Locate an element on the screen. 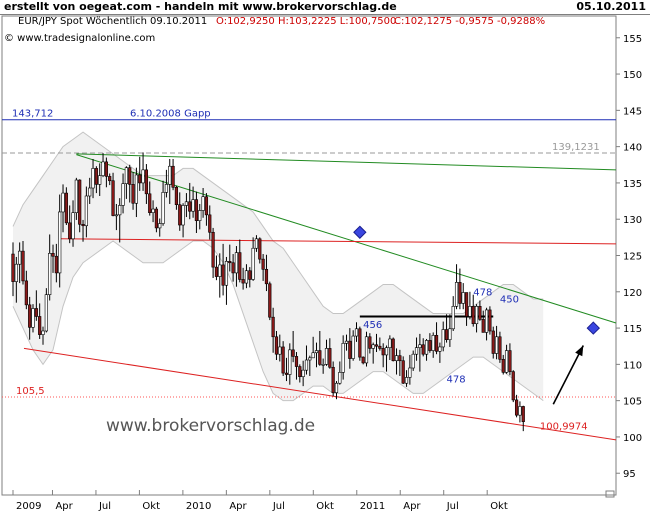  y-tick-label: 140 is located at coordinates (632, 148).